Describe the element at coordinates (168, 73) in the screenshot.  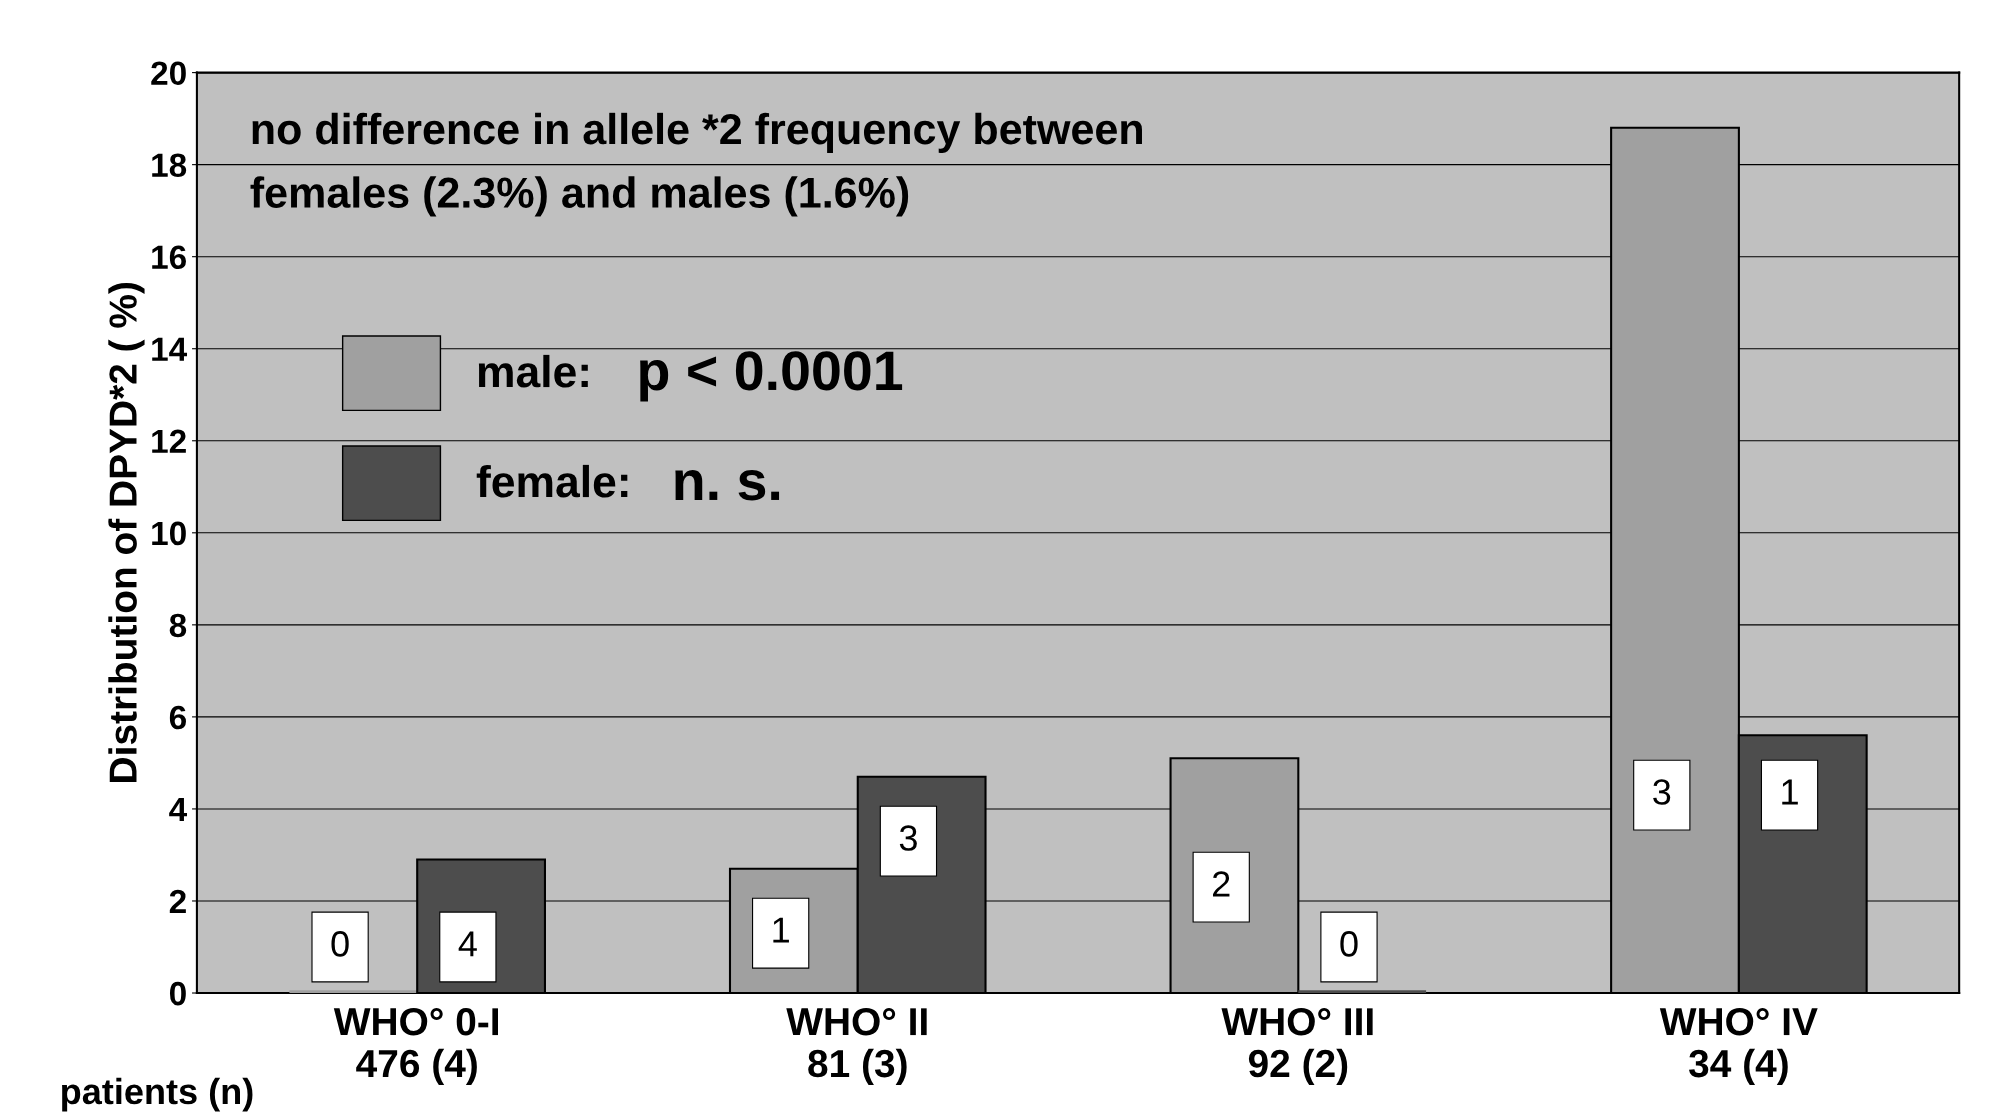
I see `y-tick-label: 20` at that location.